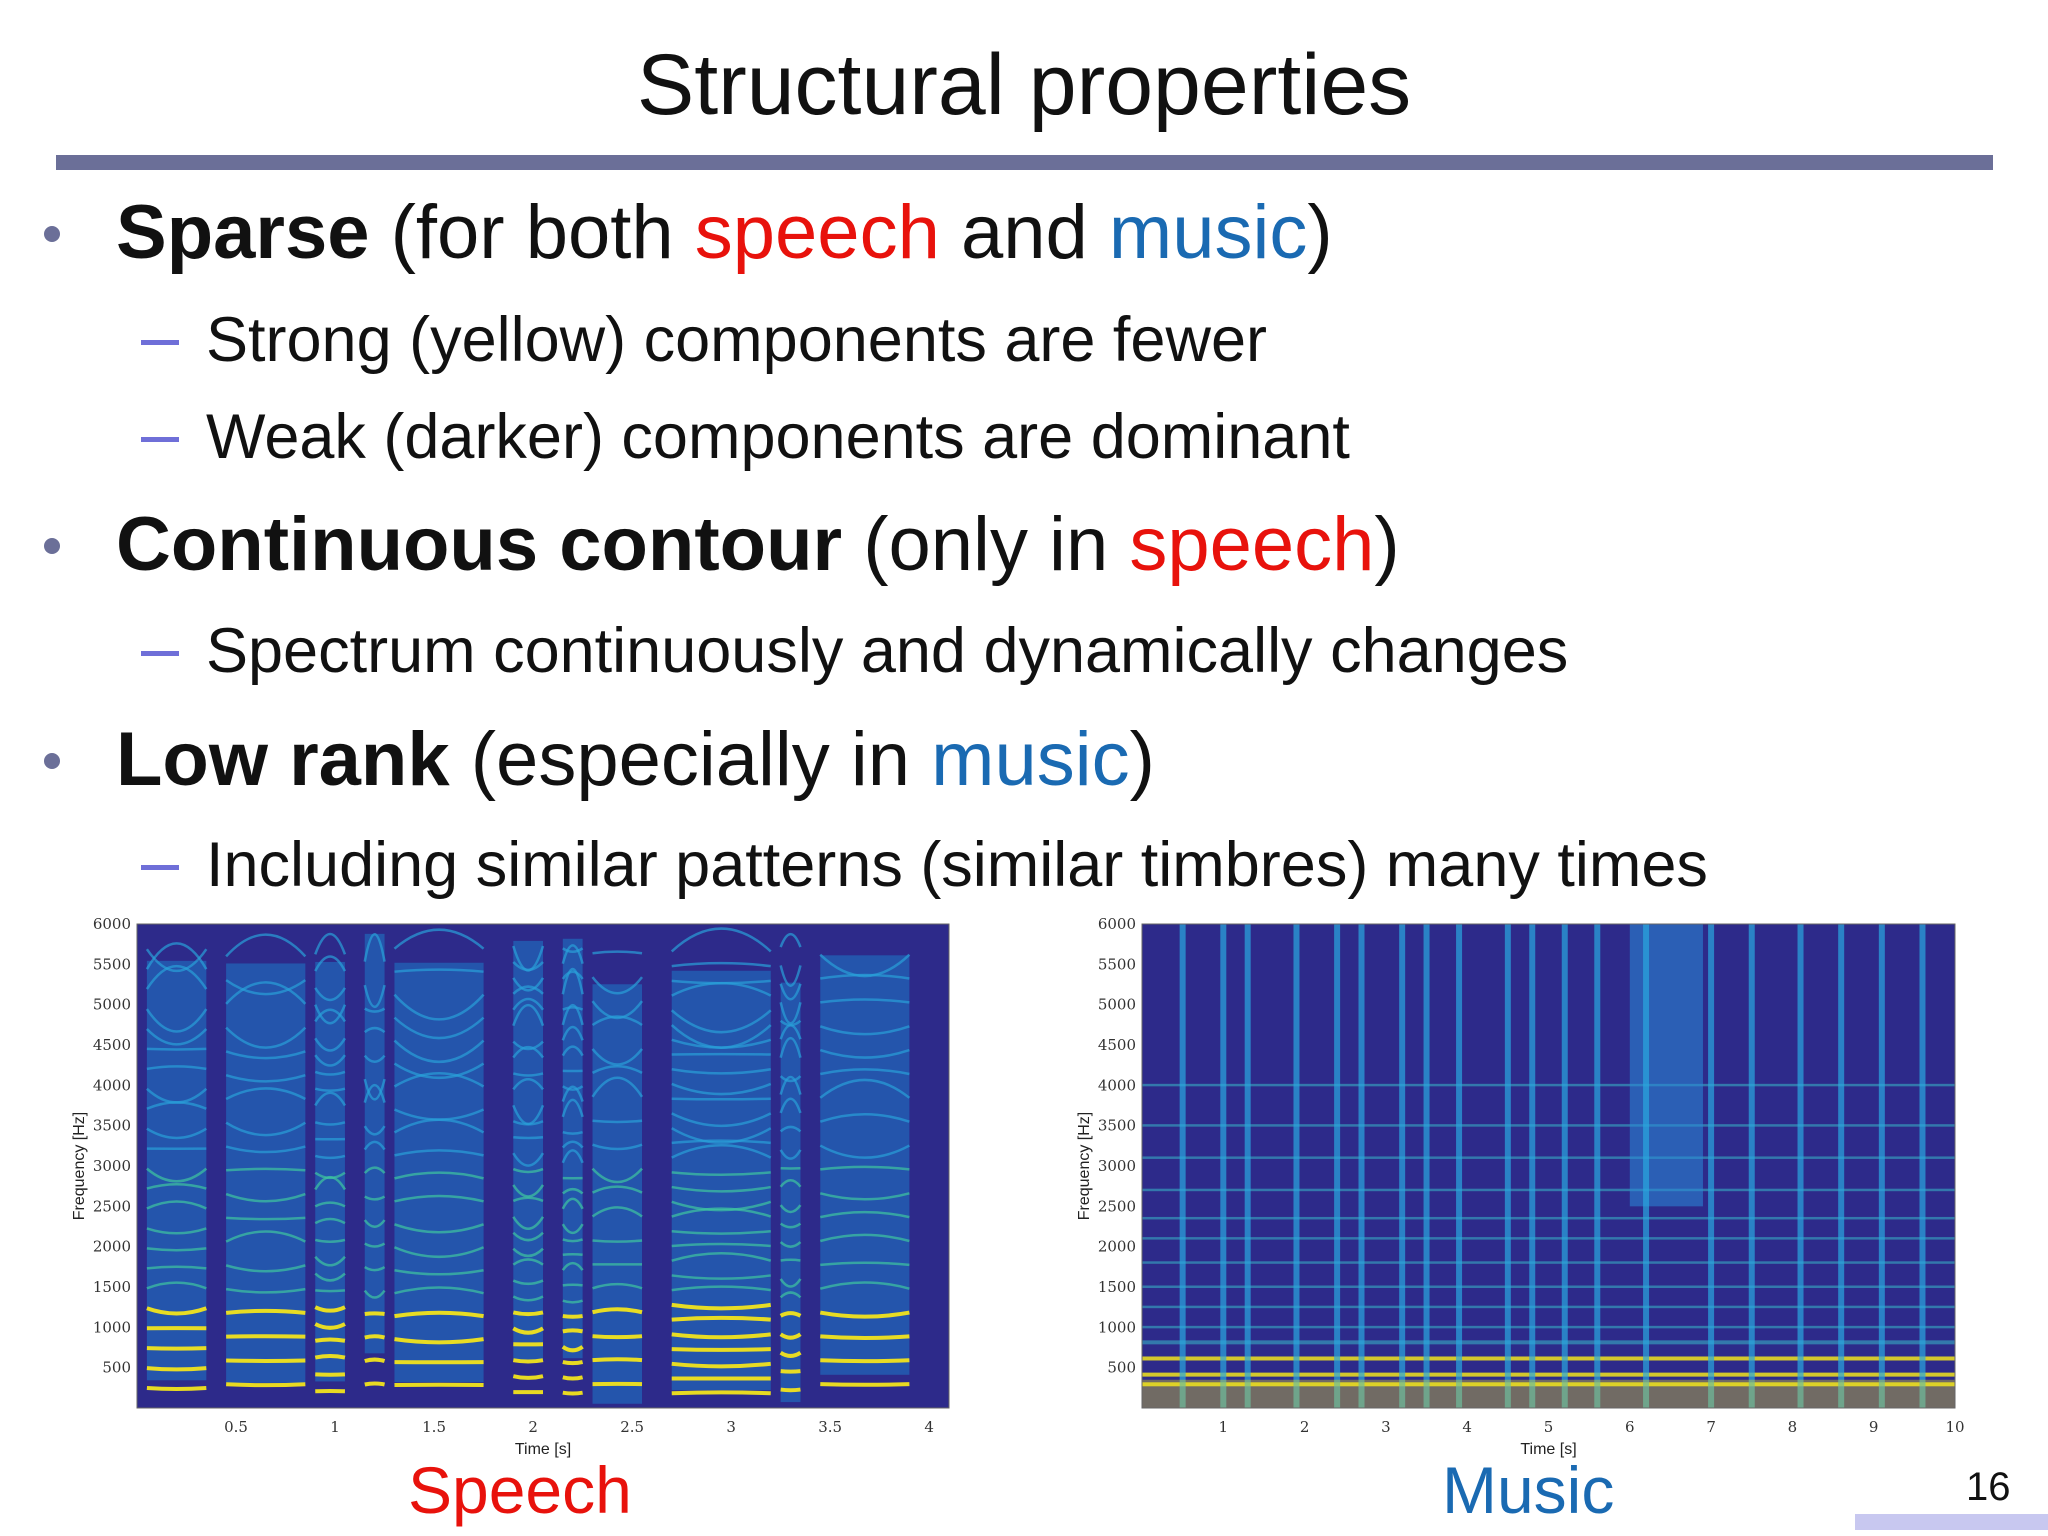 Image resolution: width=2048 pixels, height=1536 pixels. I want to click on speech-keyword: speech, so click(817, 232).